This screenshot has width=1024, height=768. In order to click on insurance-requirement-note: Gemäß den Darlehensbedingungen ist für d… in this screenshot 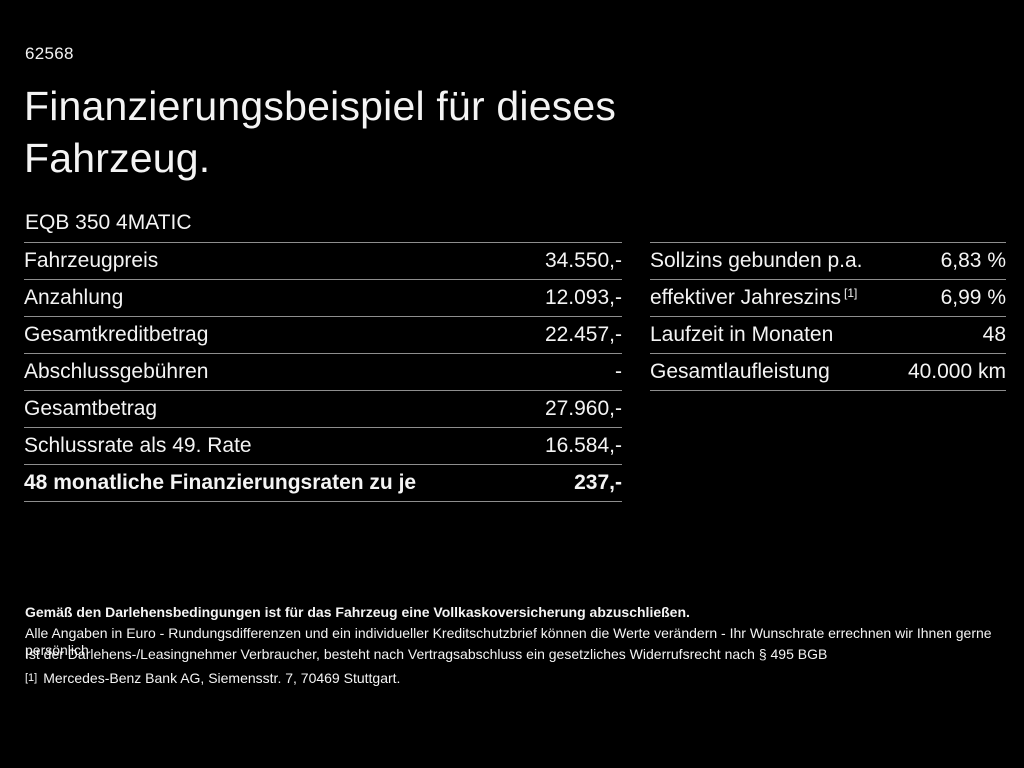, I will do `click(357, 612)`.